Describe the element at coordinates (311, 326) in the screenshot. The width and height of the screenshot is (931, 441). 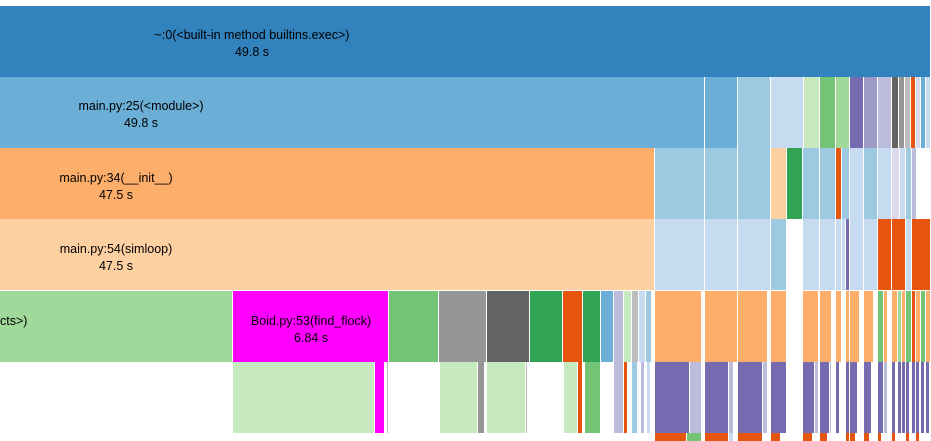
I see `frame-find-flock` at that location.